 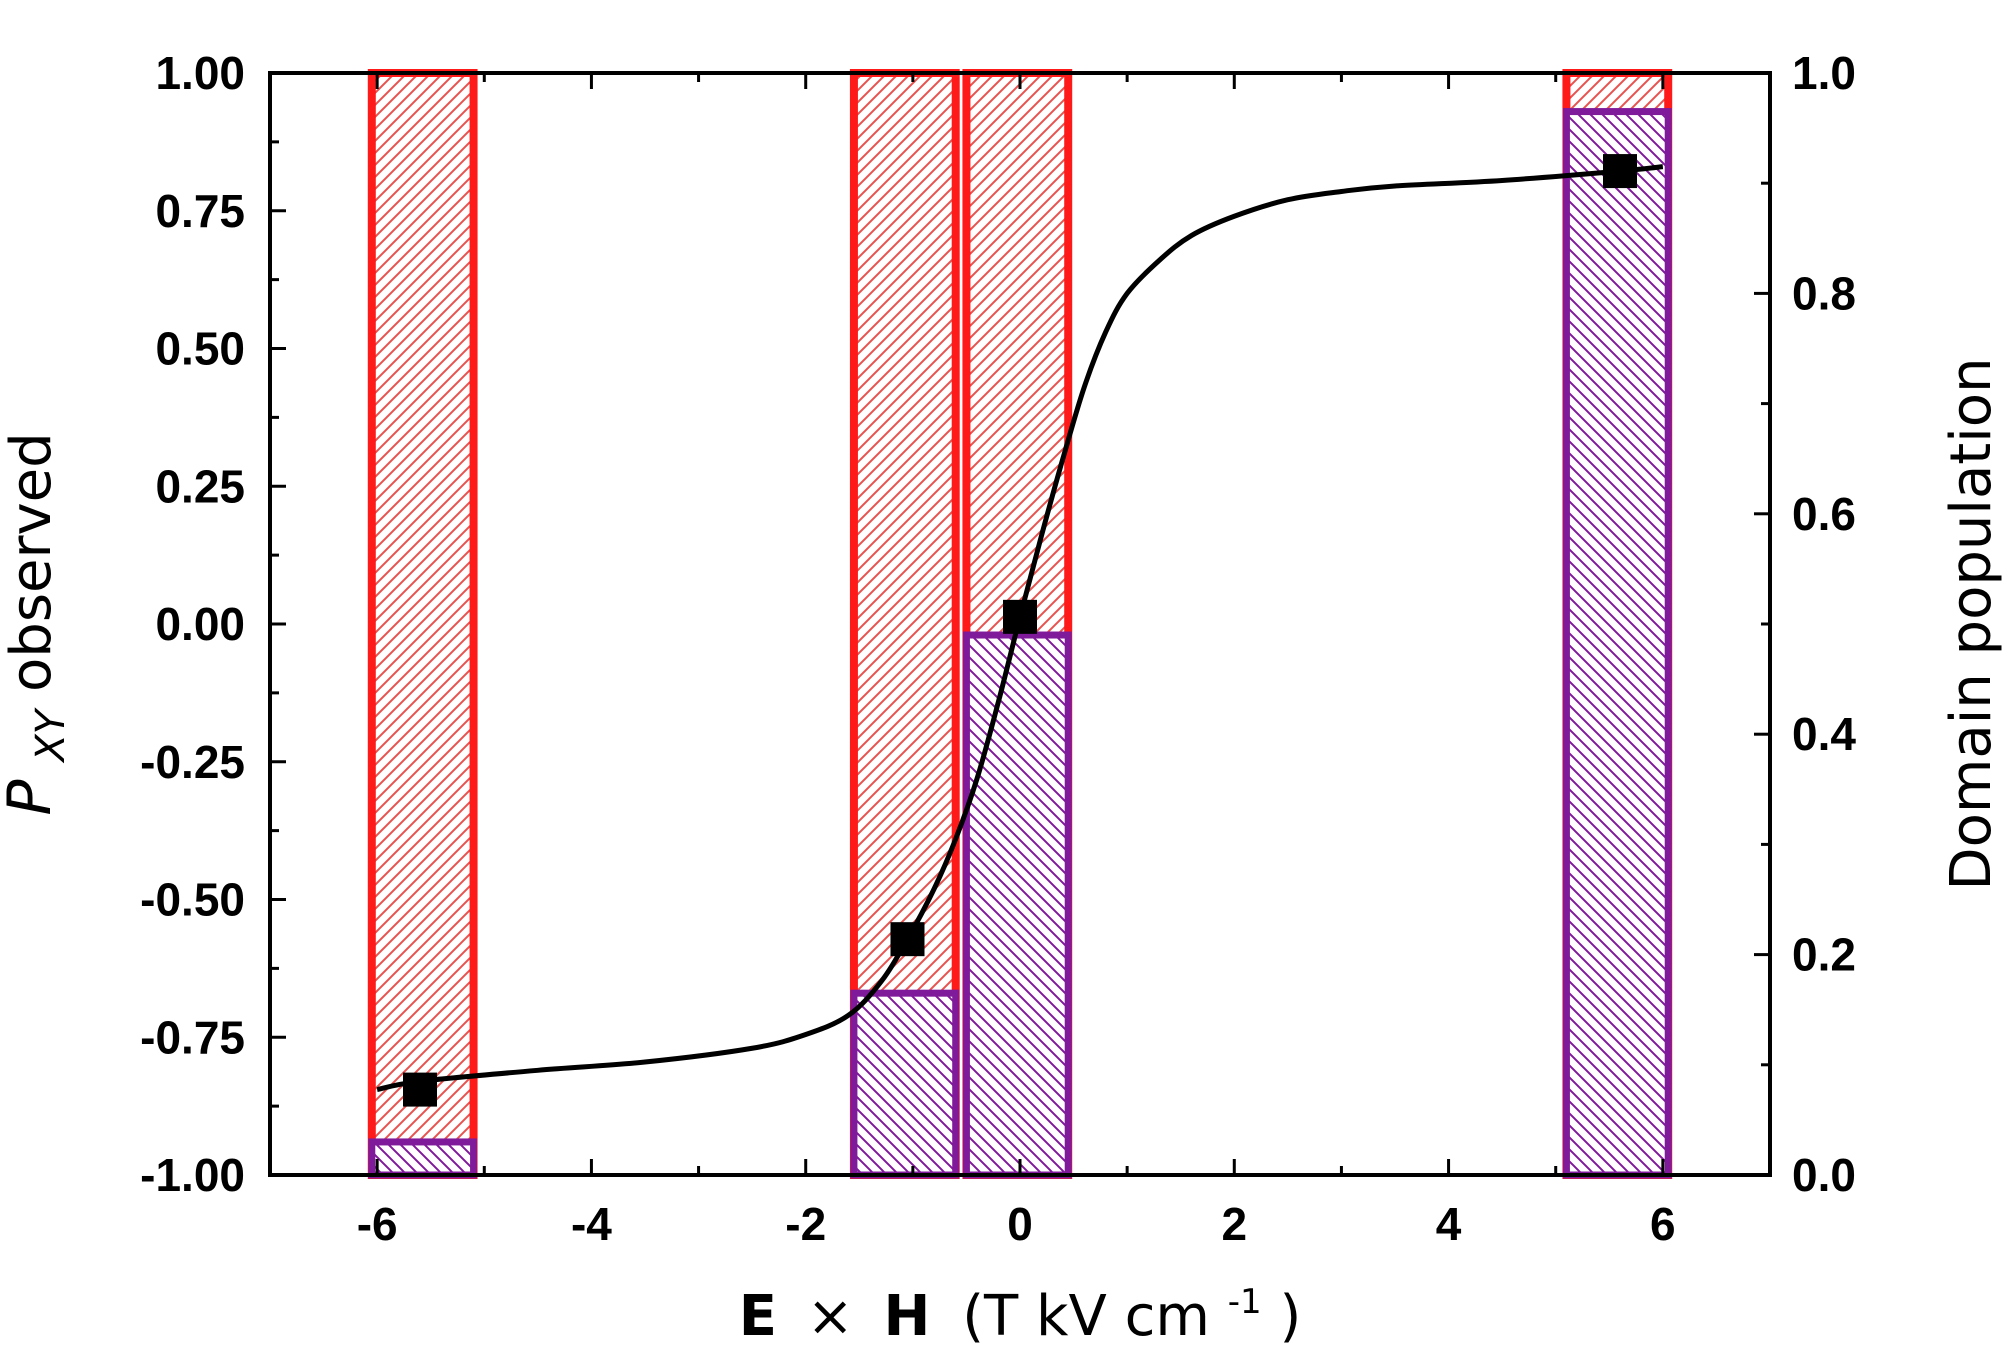 I want to click on x-axis-title-units-close: ), so click(x=1290, y=1316).